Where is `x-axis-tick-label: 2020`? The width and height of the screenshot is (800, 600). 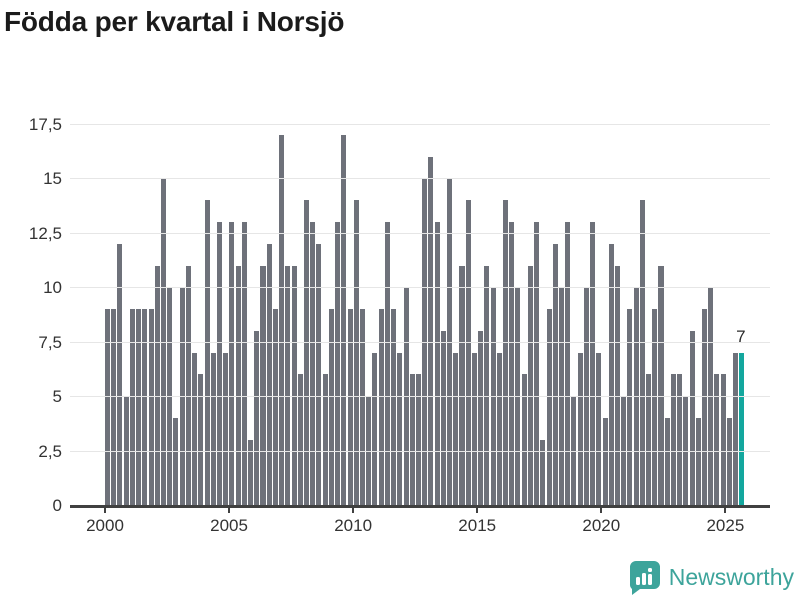 x-axis-tick-label: 2020 is located at coordinates (601, 525).